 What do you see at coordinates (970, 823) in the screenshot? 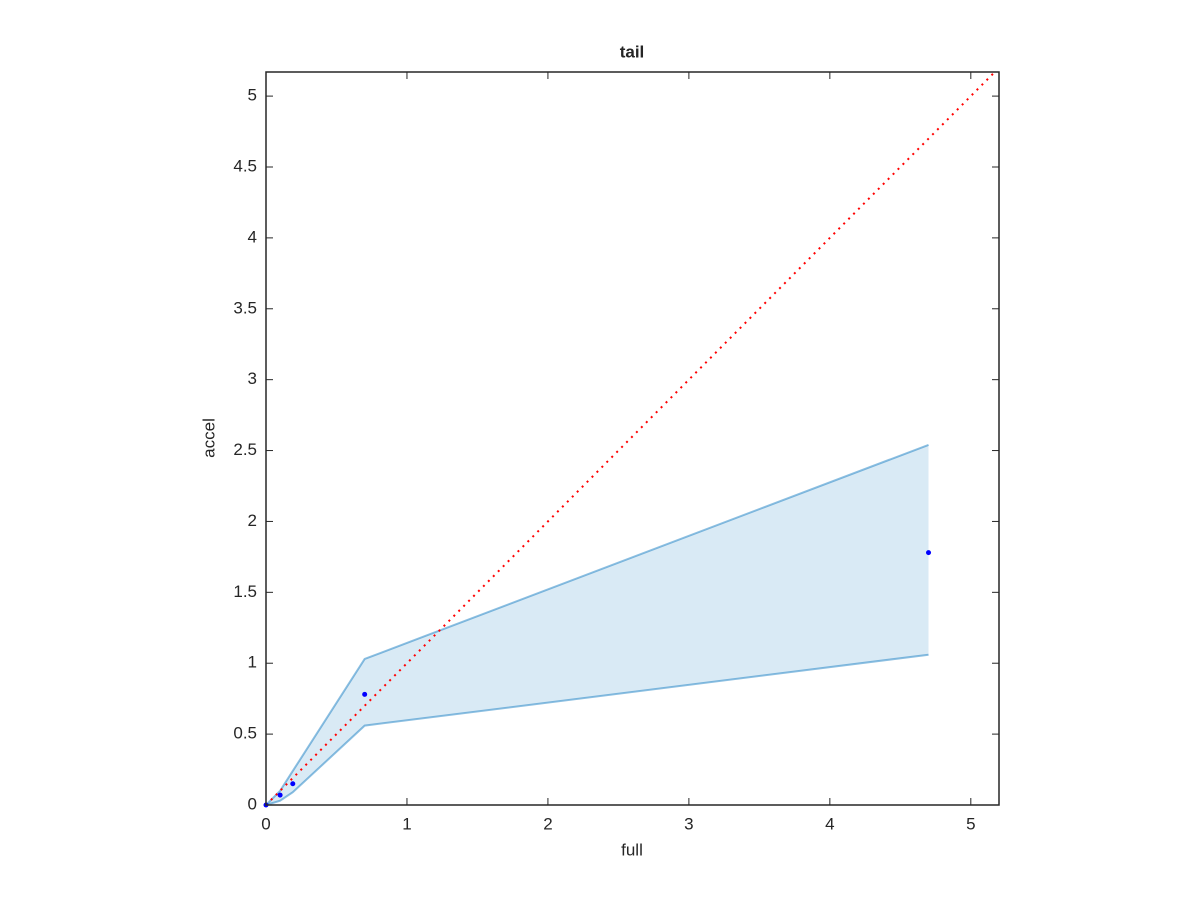
I see `x-tick-label: 5` at bounding box center [970, 823].